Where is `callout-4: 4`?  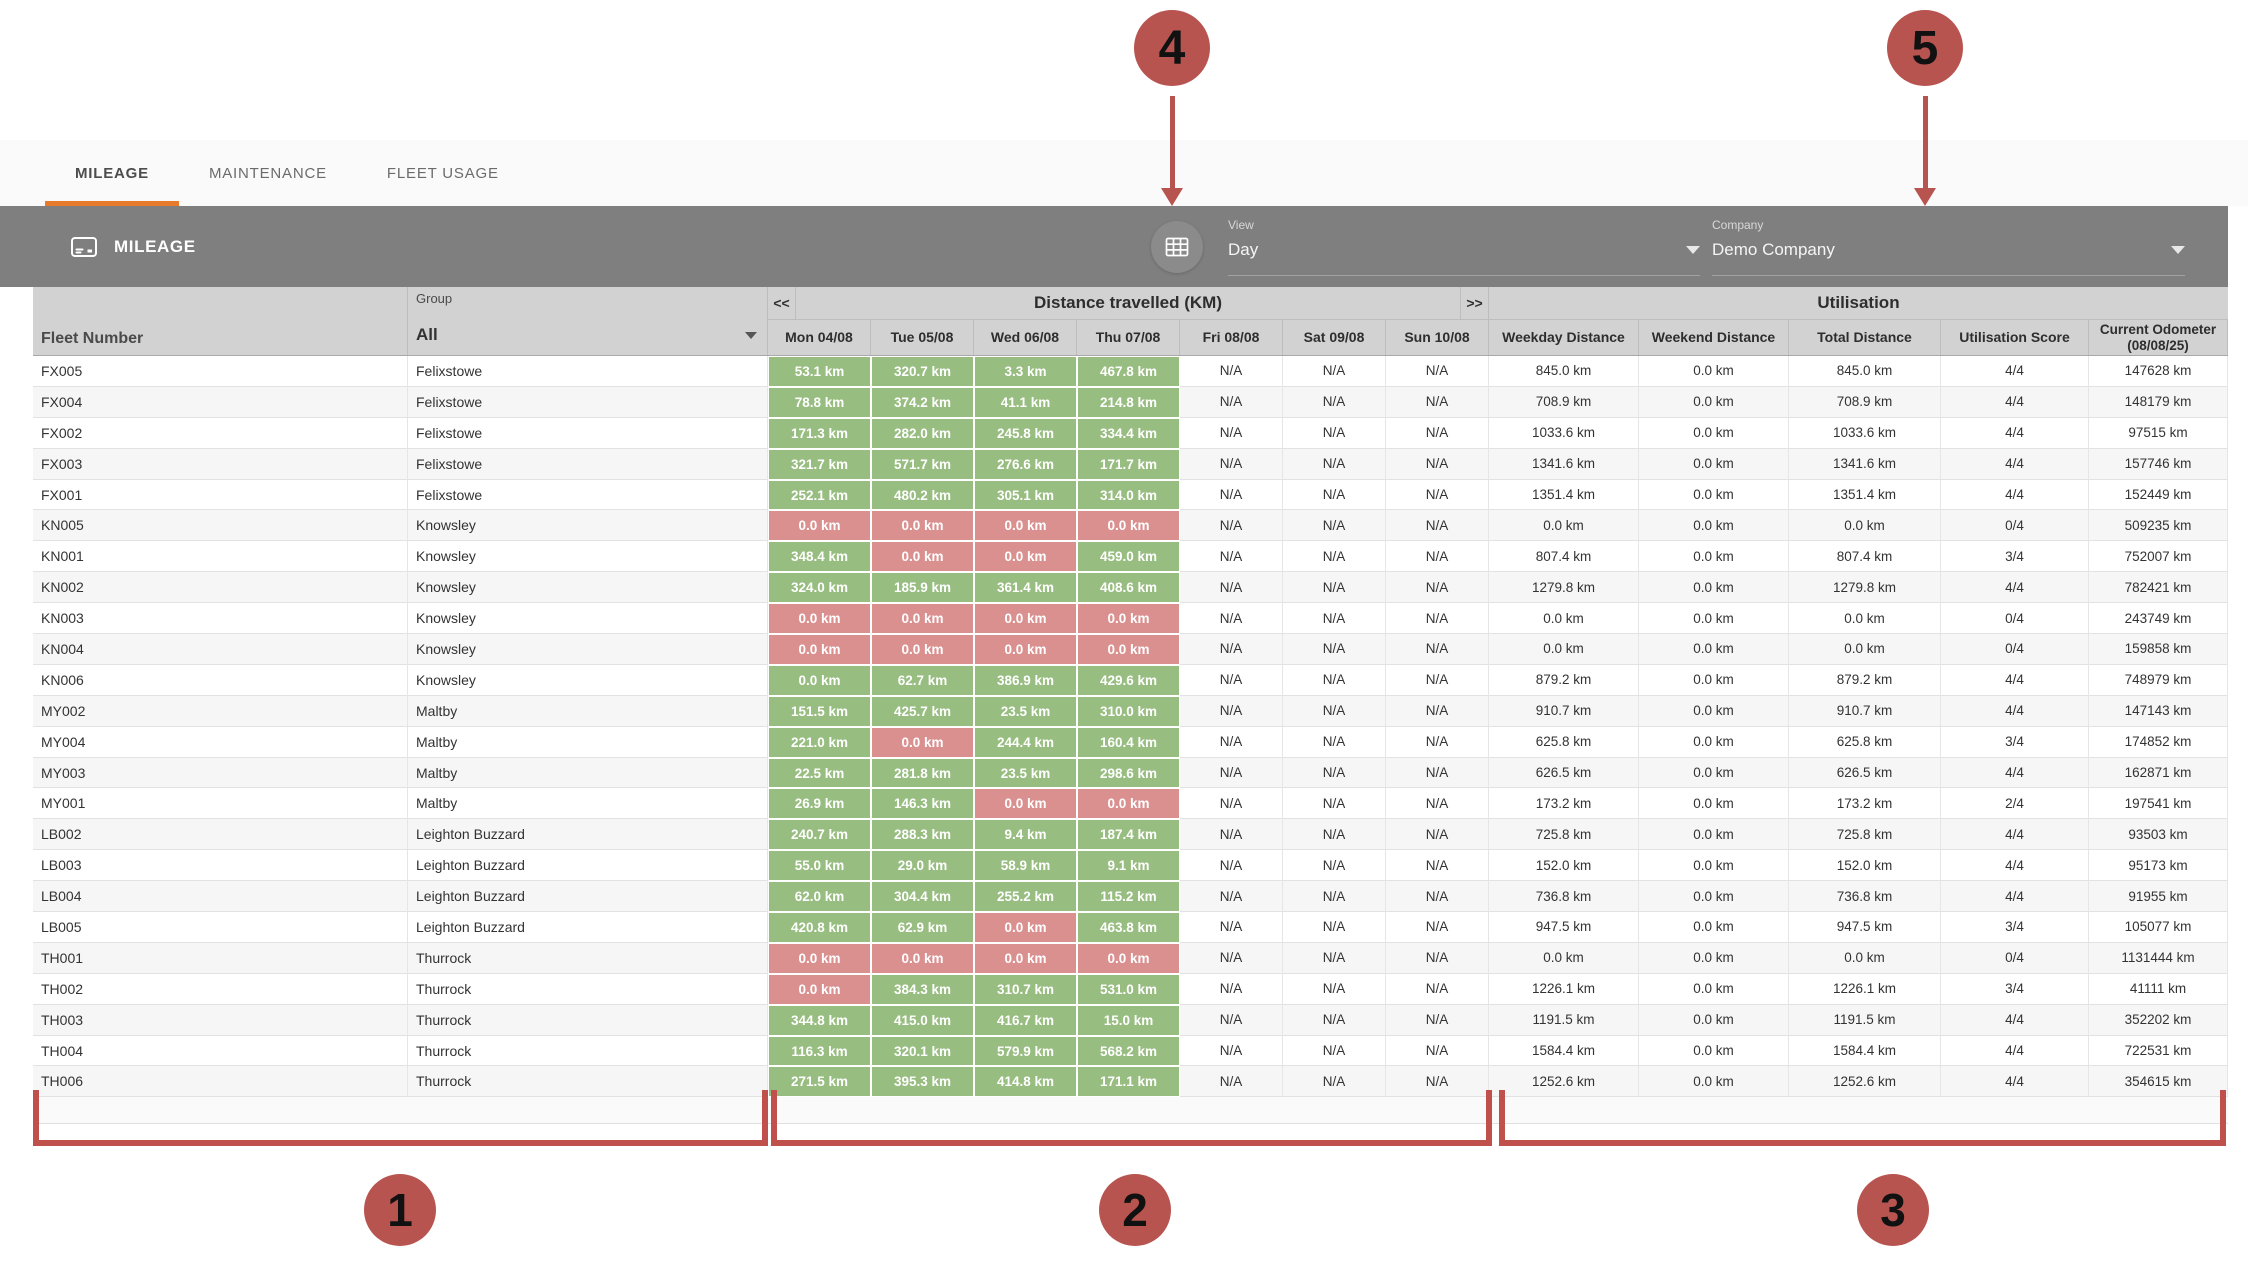
callout-4: 4 is located at coordinates (1172, 48).